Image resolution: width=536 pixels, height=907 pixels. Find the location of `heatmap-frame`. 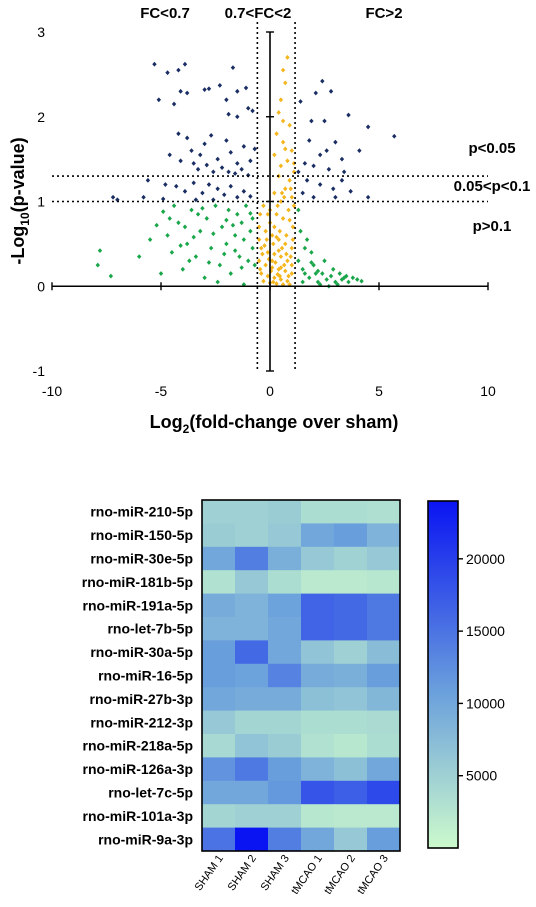

heatmap-frame is located at coordinates (301, 675).